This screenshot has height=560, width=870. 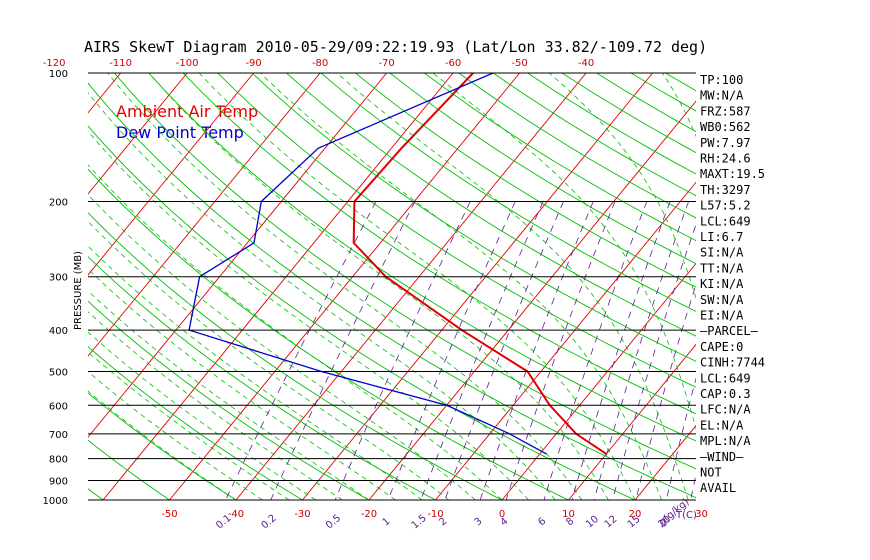 What do you see at coordinates (721, 347) in the screenshot?
I see `stat-label: CAPE:0` at bounding box center [721, 347].